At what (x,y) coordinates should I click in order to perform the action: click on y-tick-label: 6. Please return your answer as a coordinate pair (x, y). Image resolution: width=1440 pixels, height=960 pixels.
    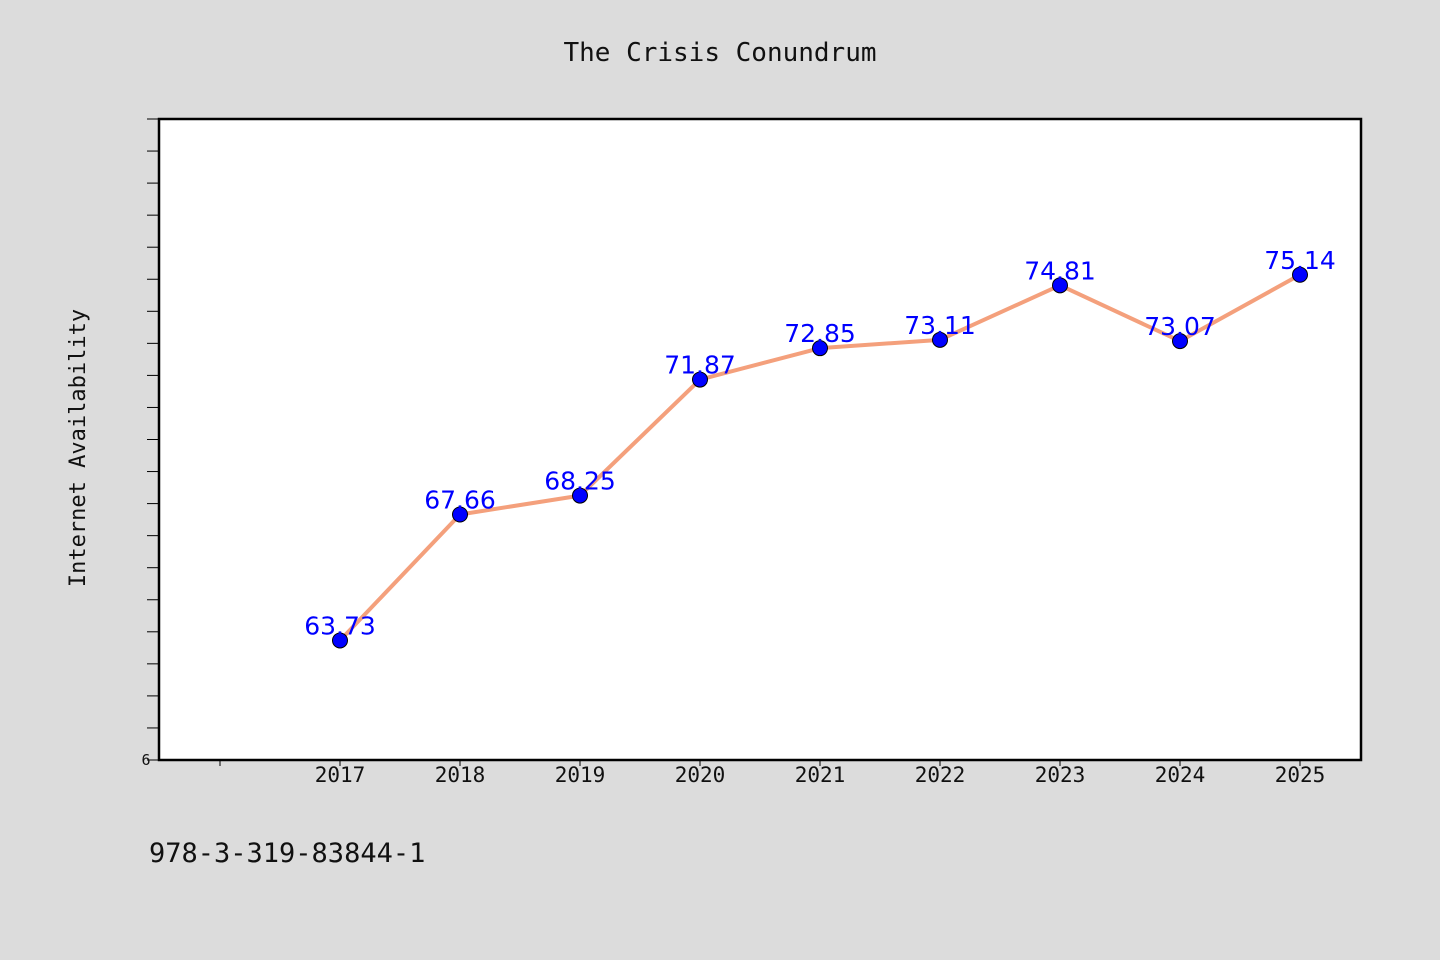
    Looking at the image, I should click on (145, 760).